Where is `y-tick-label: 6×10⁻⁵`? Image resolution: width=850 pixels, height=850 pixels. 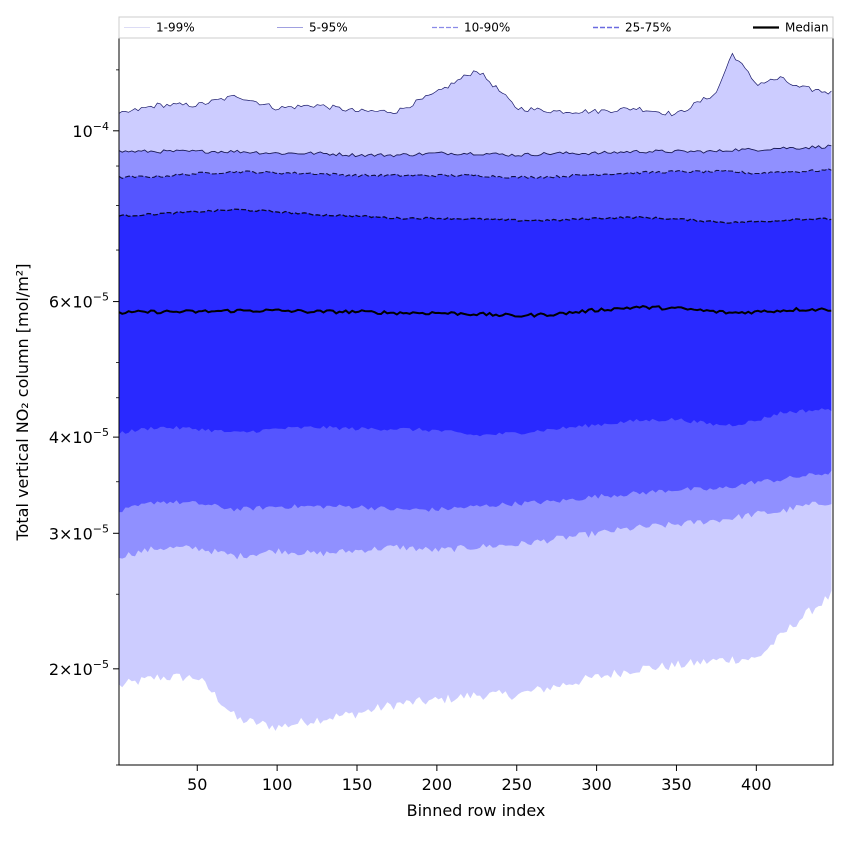 y-tick-label: 6×10⁻⁵ is located at coordinates (79, 301).